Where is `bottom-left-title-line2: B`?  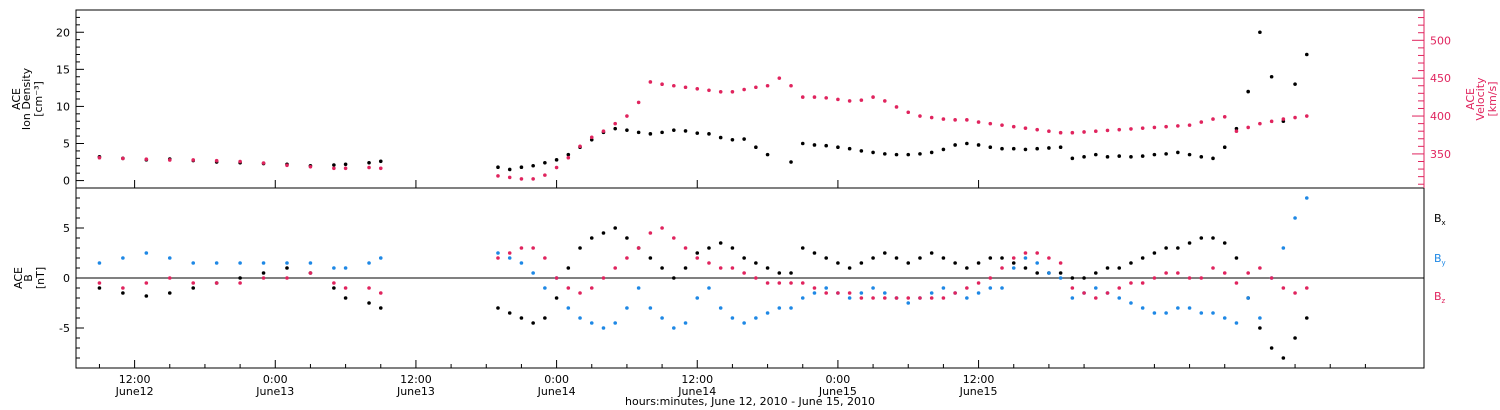
bottom-left-title-line2: B is located at coordinates (28, 278).